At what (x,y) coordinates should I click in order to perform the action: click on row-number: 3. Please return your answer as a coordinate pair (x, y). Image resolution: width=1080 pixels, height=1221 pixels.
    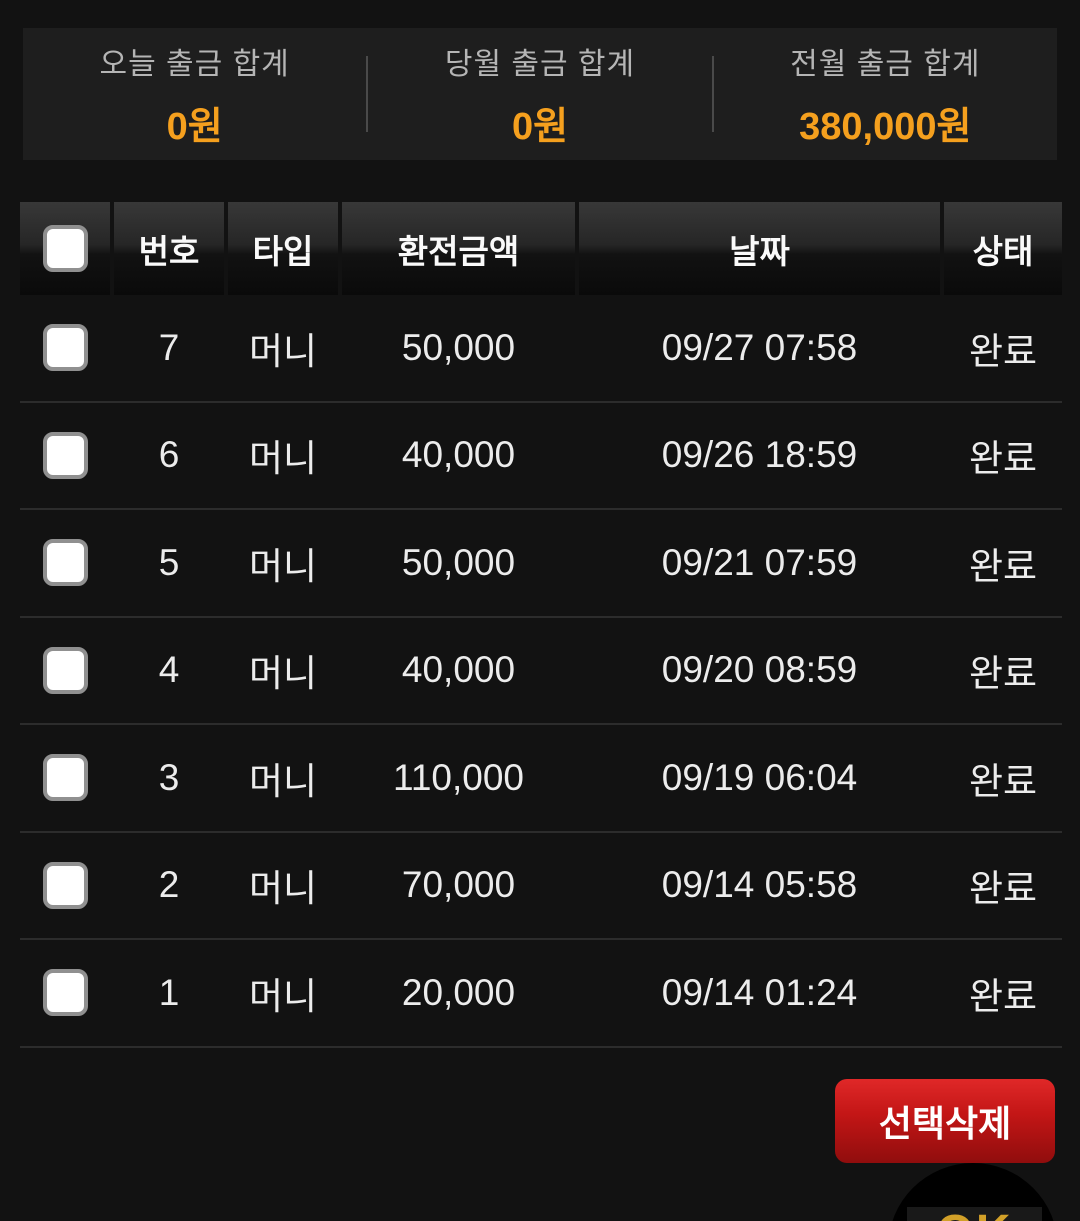
    Looking at the image, I should click on (169, 777).